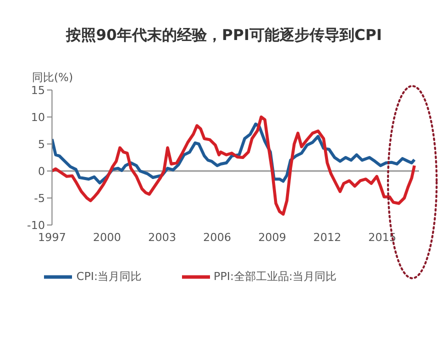 This screenshot has width=448, height=346. I want to click on x-tick-label: 2012, so click(327, 237).